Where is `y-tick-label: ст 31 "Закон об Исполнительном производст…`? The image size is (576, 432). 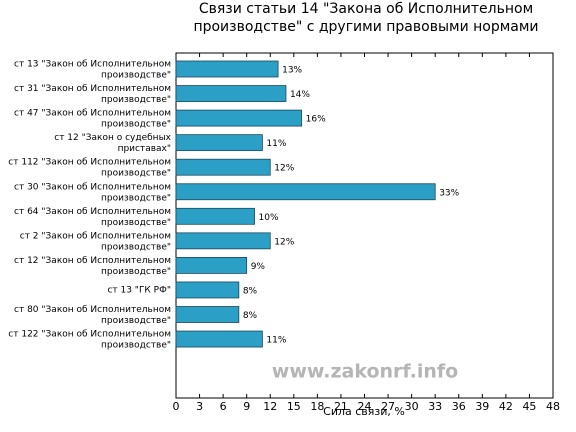
y-tick-label: ст 31 "Закон об Исполнительном производст… is located at coordinates (92, 94).